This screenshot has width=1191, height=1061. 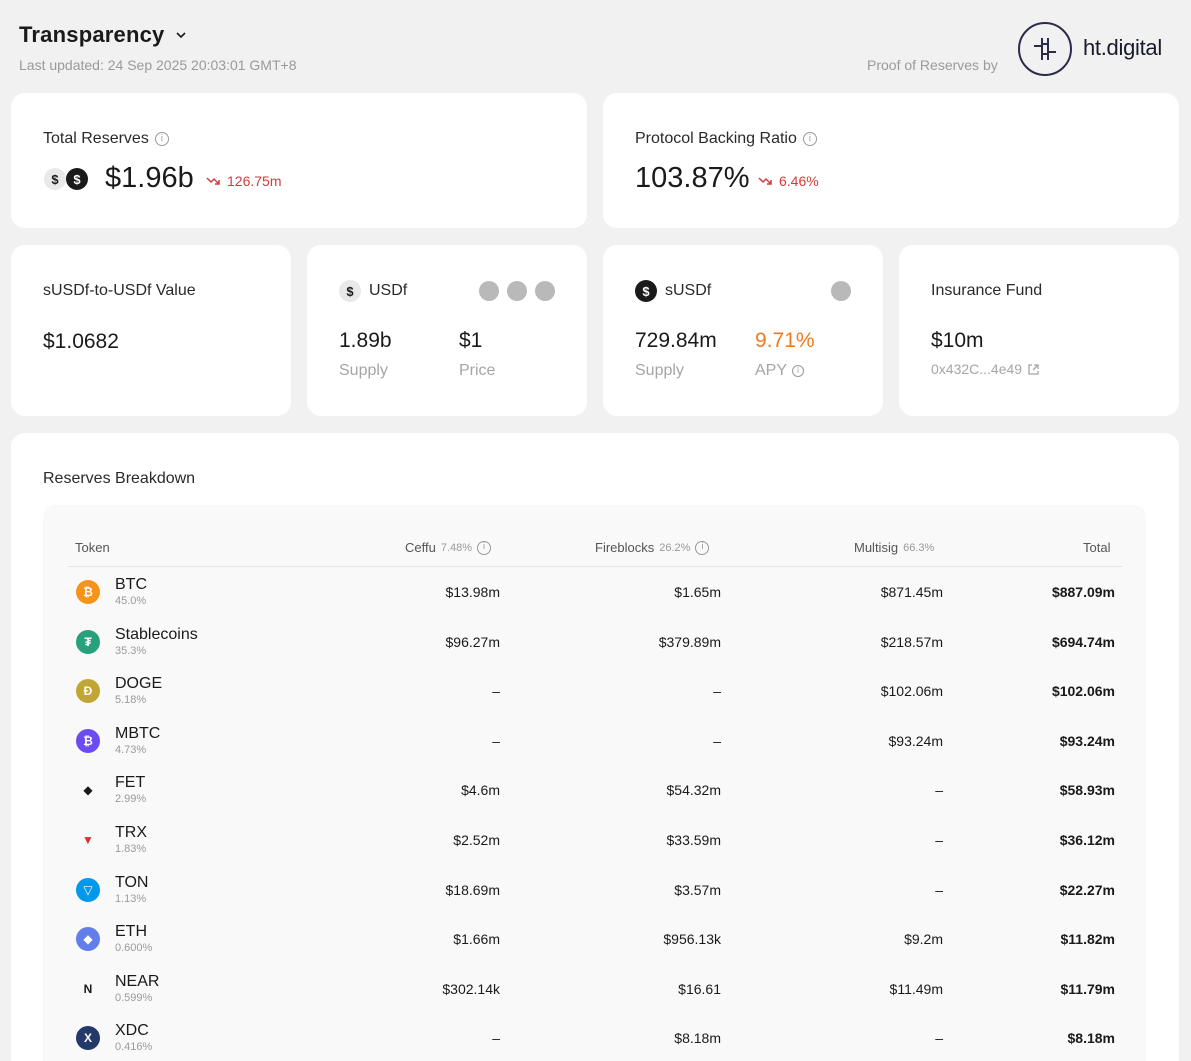 What do you see at coordinates (156, 634) in the screenshot?
I see `token-name: Stablecoins` at bounding box center [156, 634].